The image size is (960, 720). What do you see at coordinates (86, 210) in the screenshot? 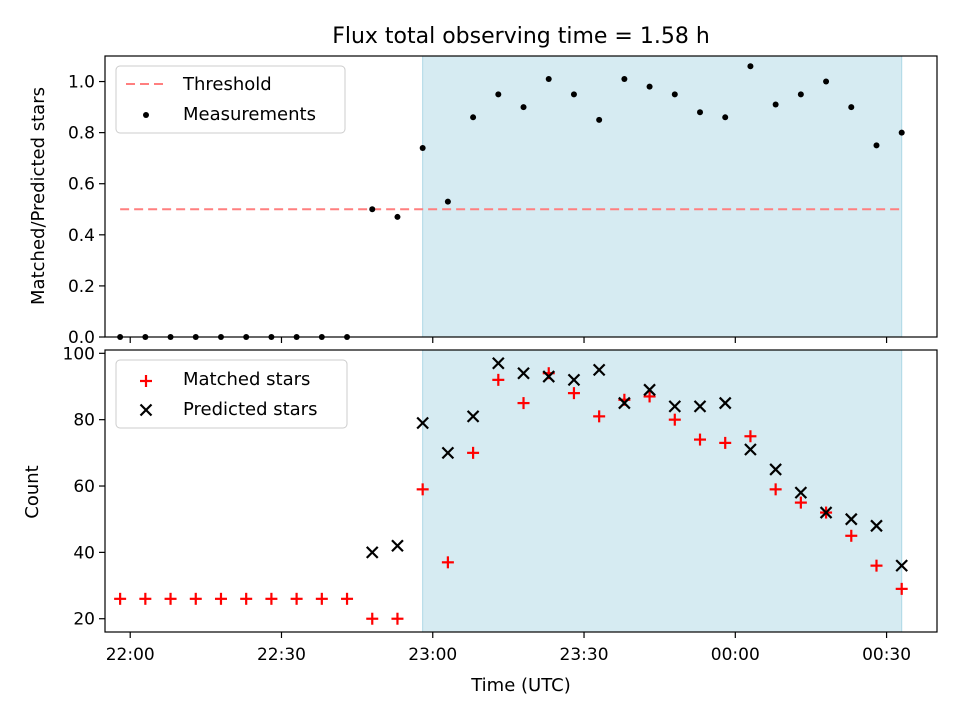
I see `top-y-axis: 0.0 0.2 0.4 0.6 0.8 1.0` at bounding box center [86, 210].